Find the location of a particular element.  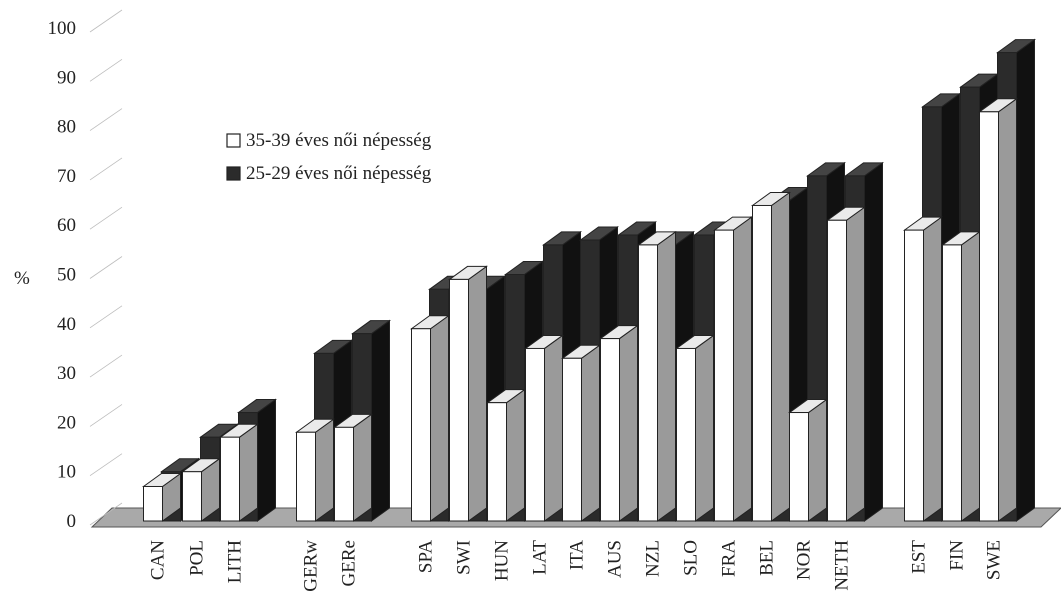

y-tick-label: 40 is located at coordinates (66, 324).